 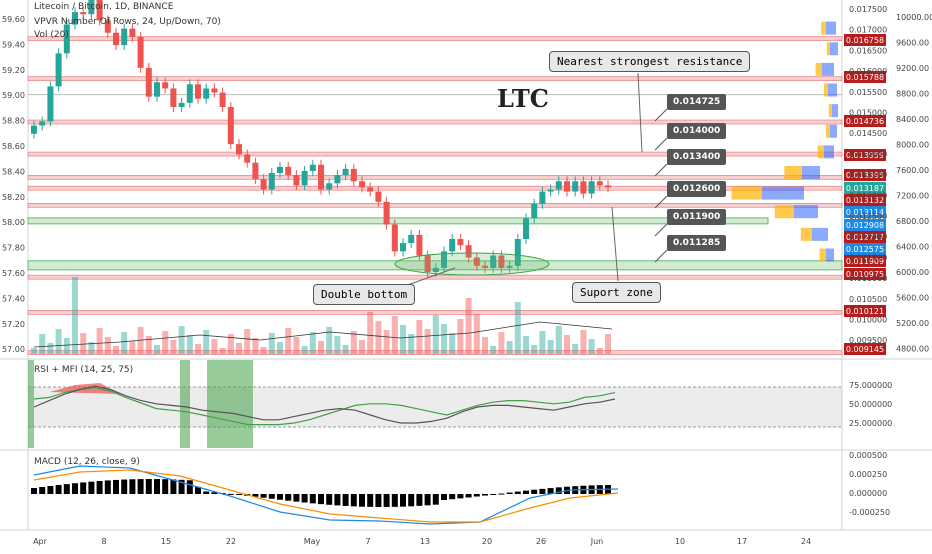 What do you see at coordinates (13, 44) in the screenshot?
I see `left-axis-label: 59.40` at bounding box center [13, 44].